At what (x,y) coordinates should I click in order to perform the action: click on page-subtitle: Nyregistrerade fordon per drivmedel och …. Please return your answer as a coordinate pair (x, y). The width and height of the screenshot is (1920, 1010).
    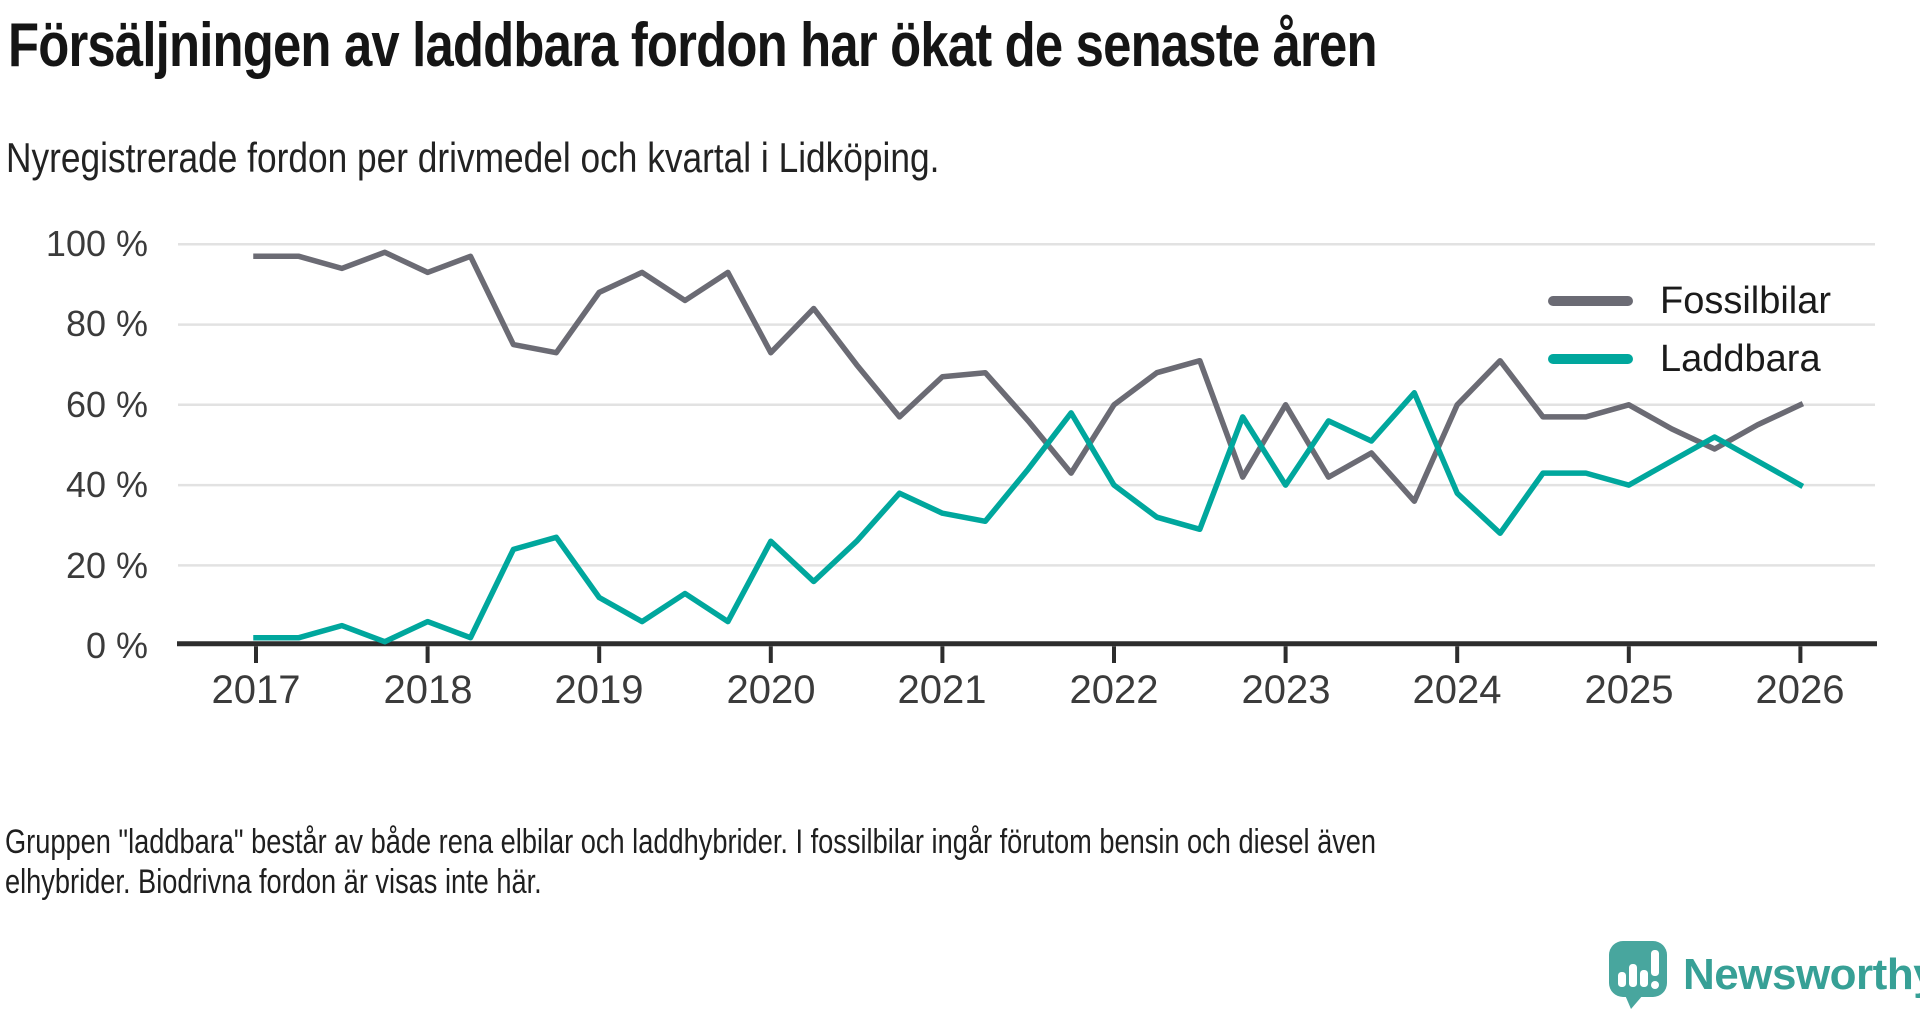
    Looking at the image, I should click on (473, 157).